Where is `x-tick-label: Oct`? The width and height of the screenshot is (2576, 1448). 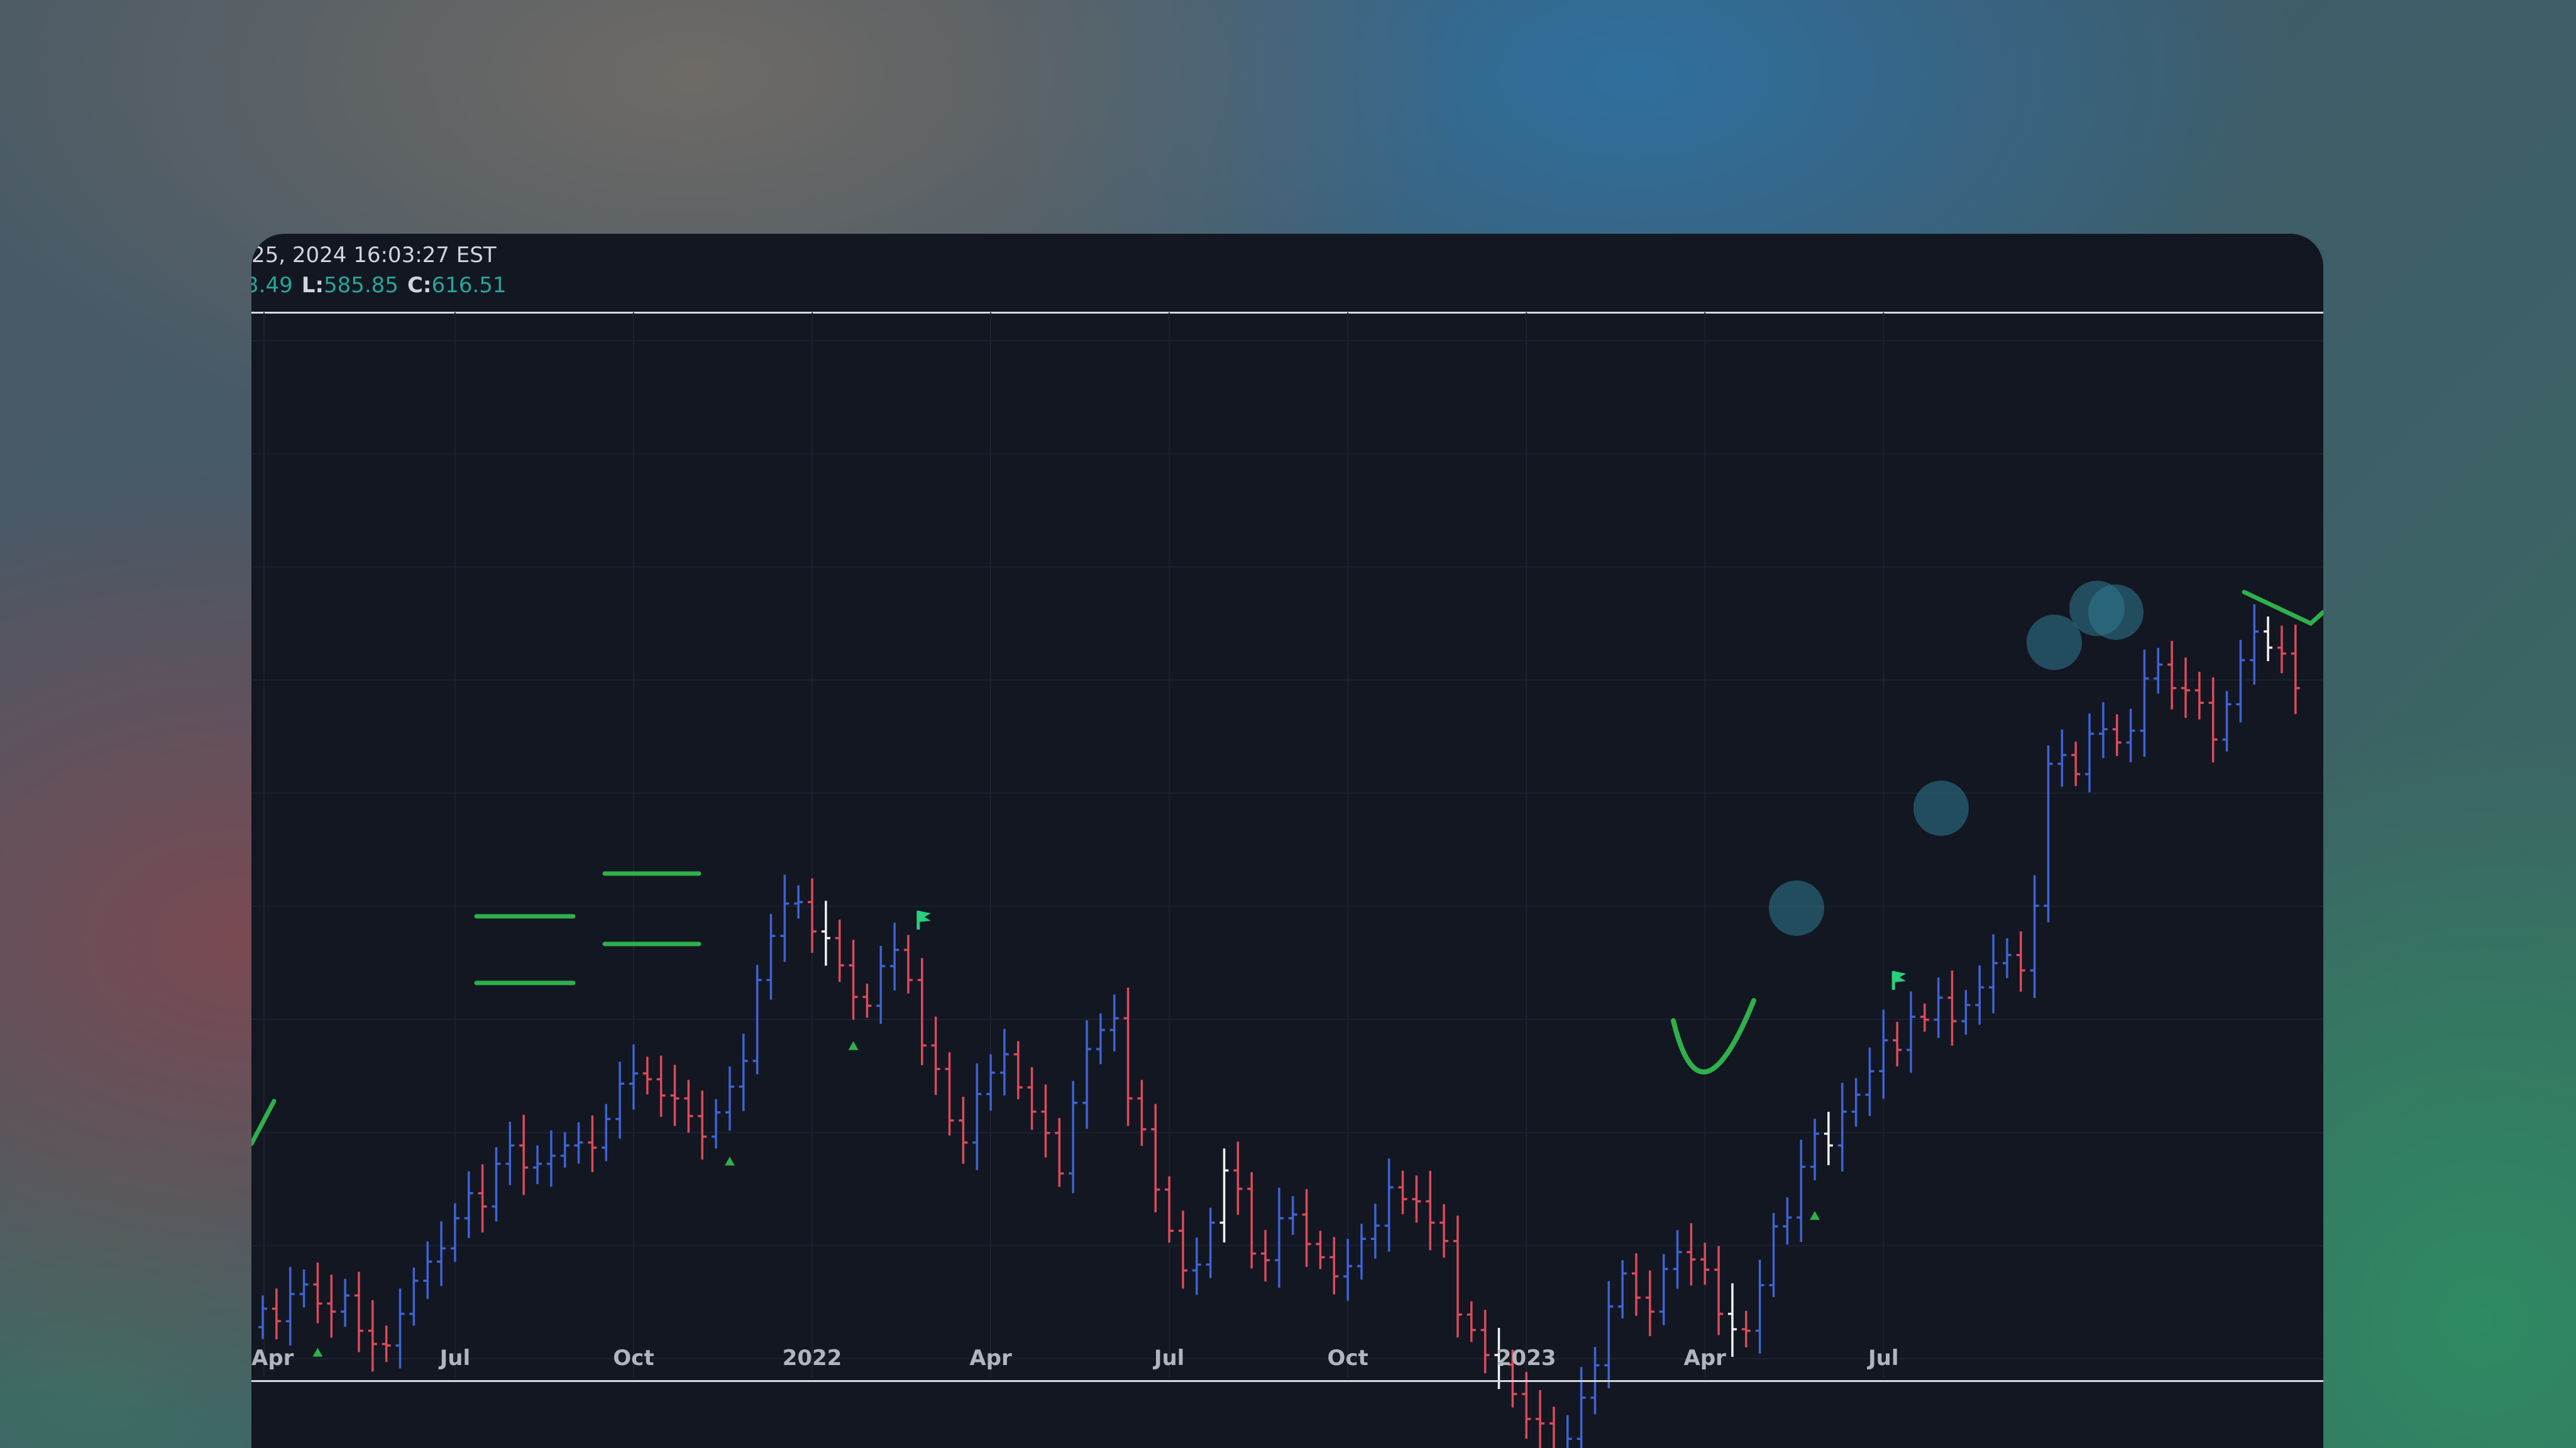 x-tick-label: Oct is located at coordinates (1348, 1358).